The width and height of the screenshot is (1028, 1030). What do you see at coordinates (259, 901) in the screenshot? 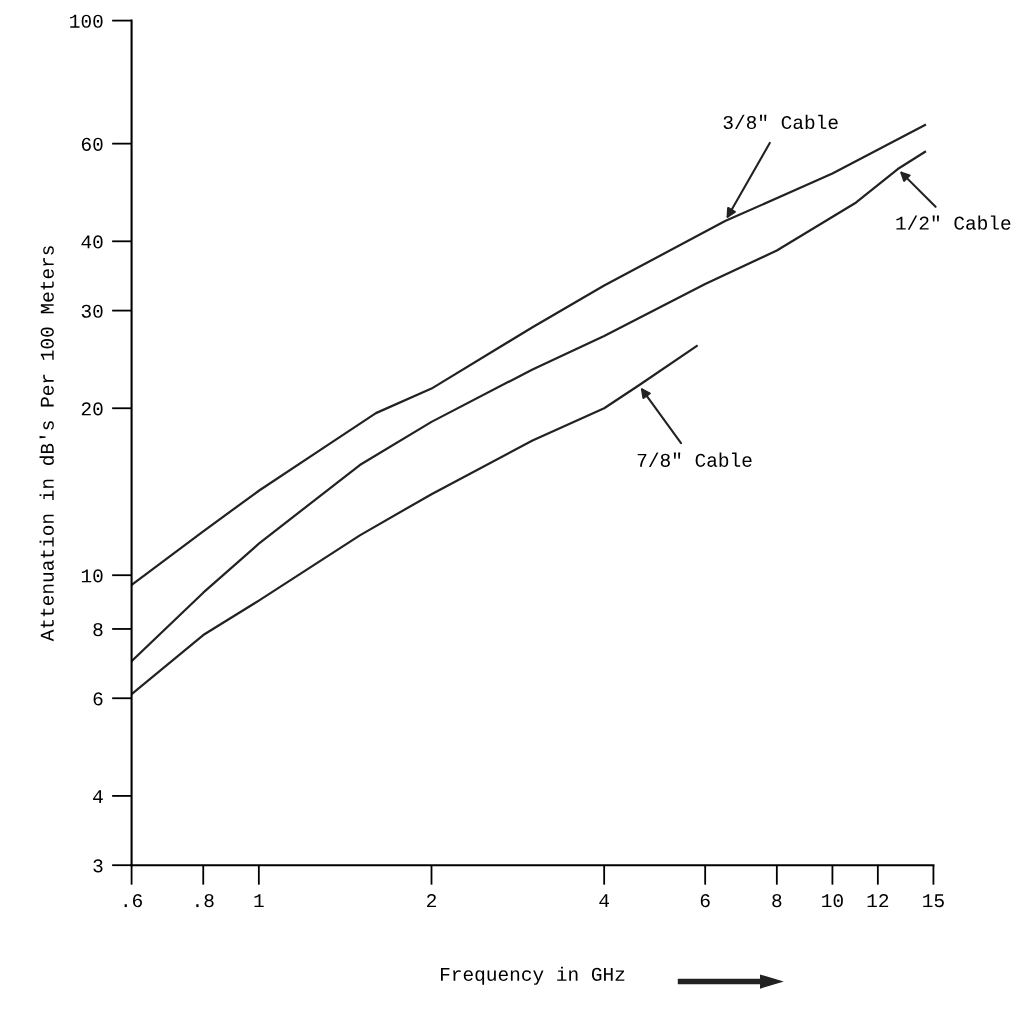
I see `x-tick-label: 1` at bounding box center [259, 901].